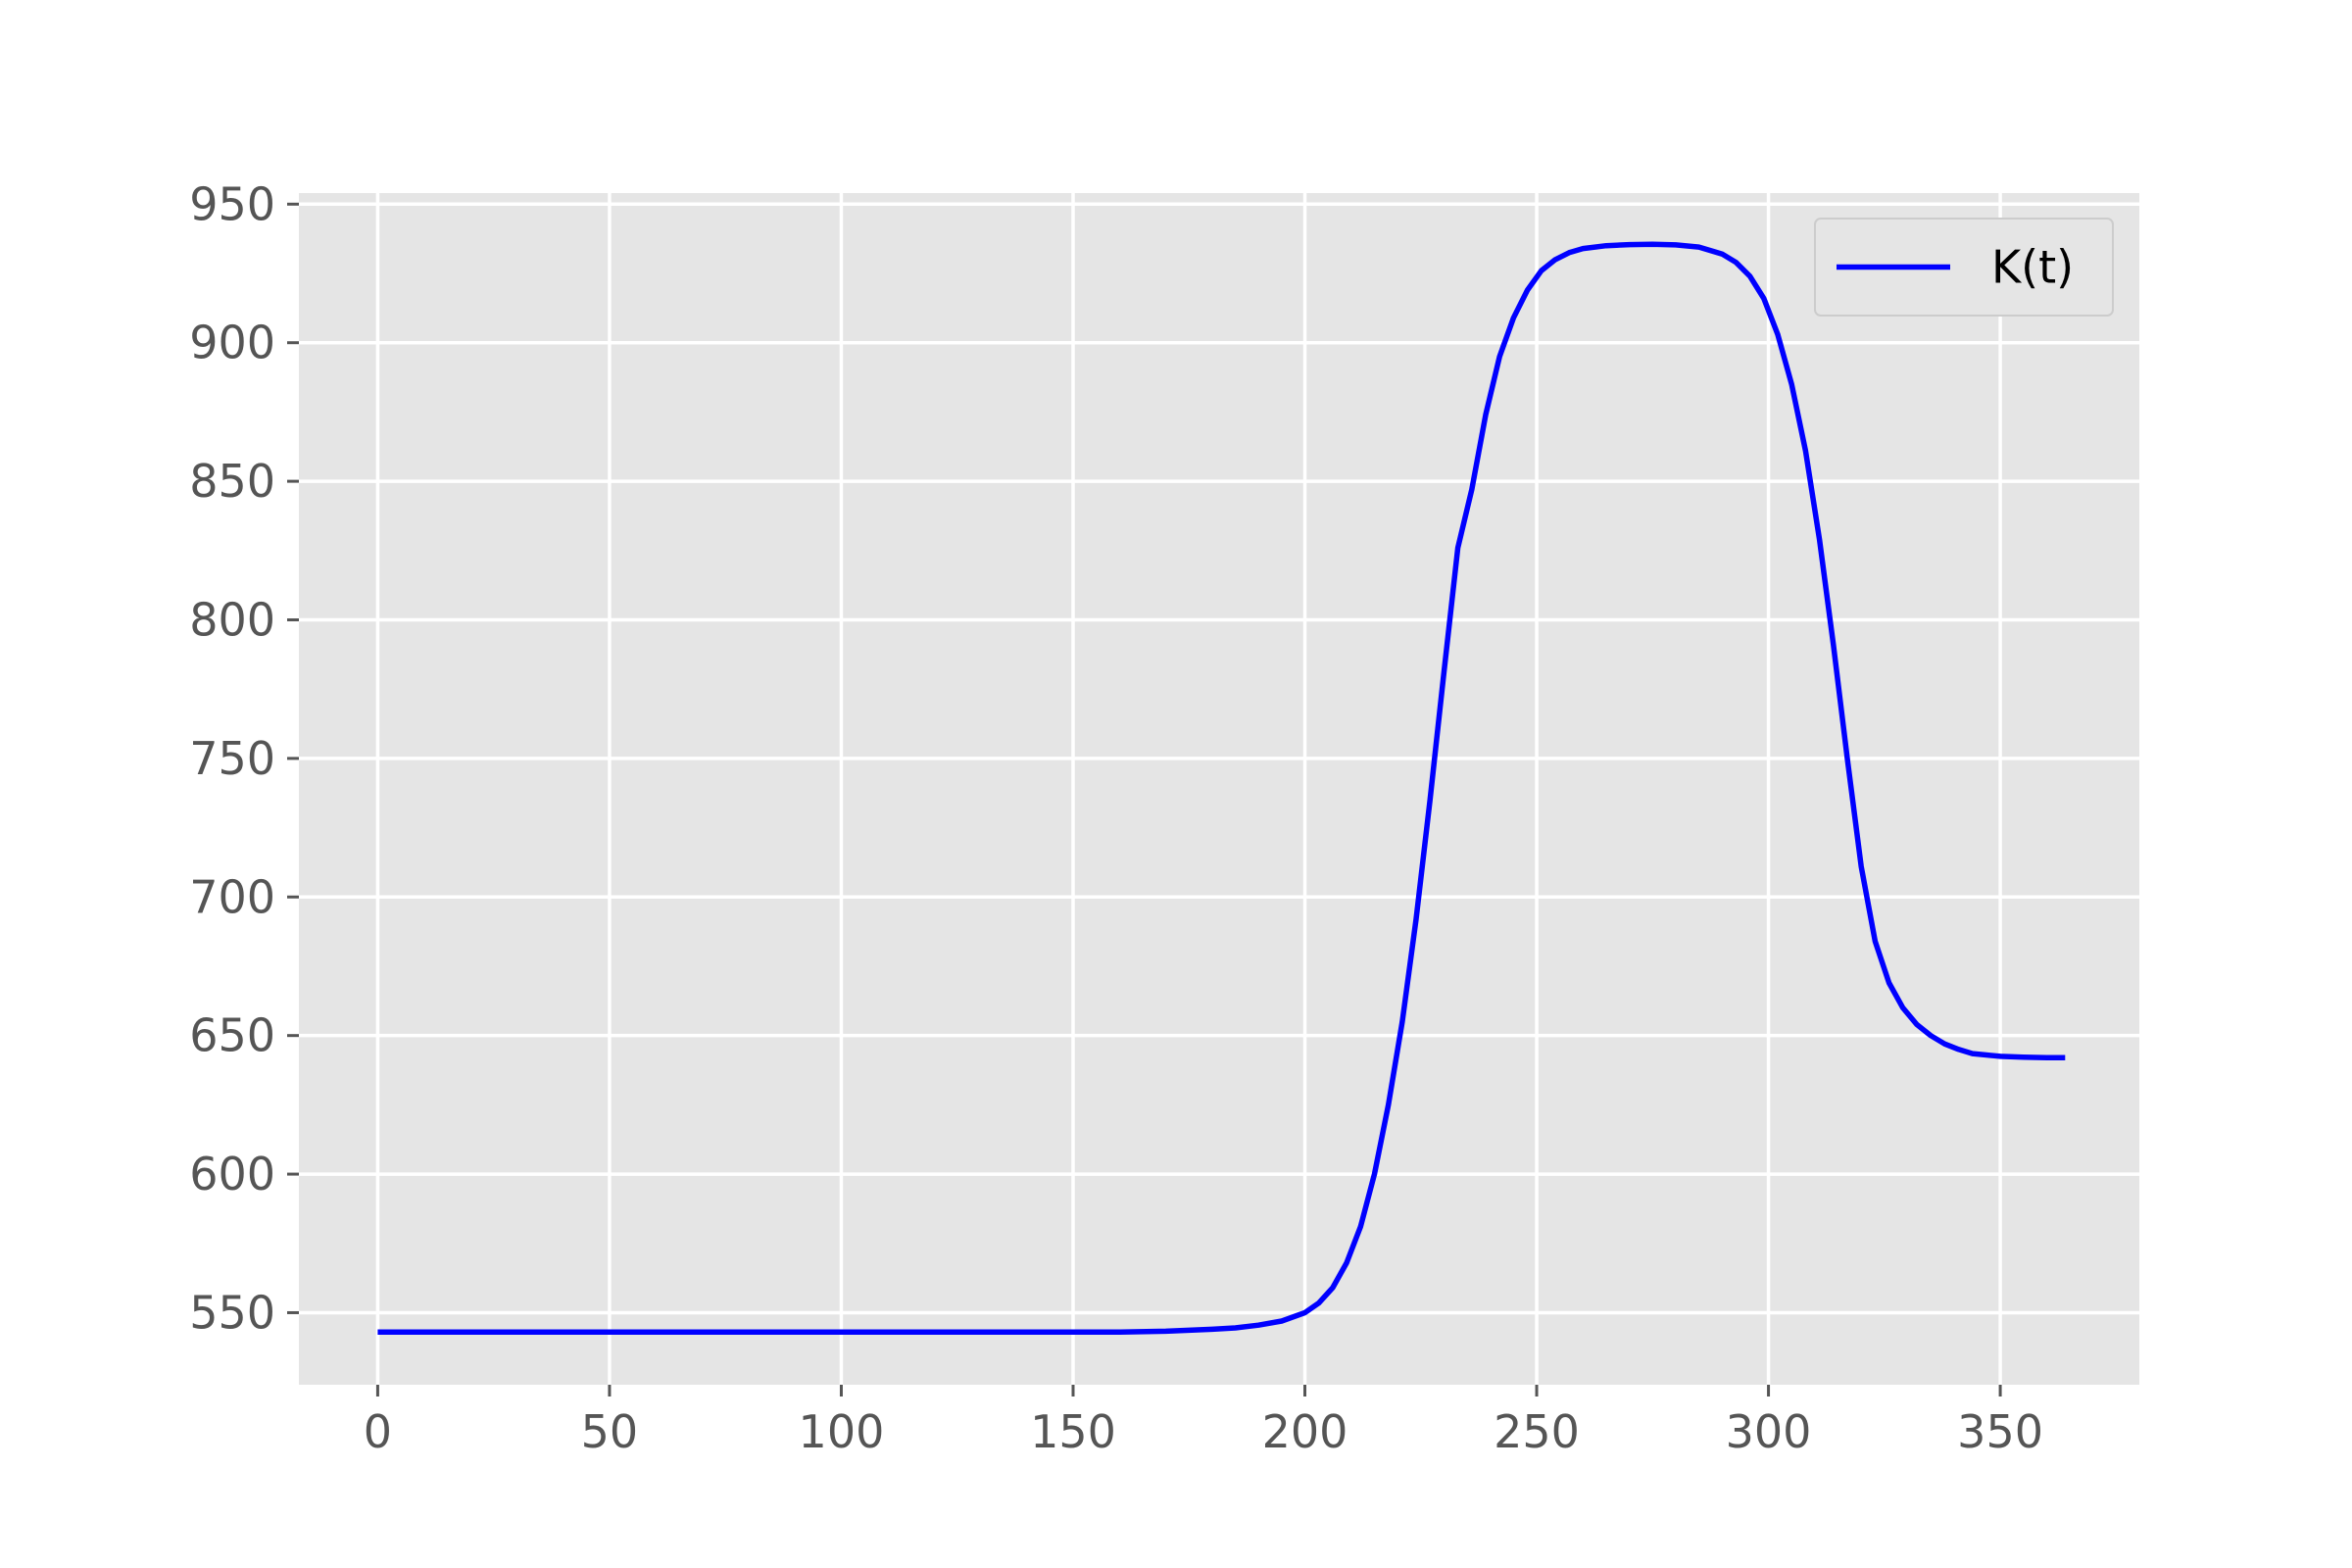  What do you see at coordinates (1073, 1431) in the screenshot?
I see `x-tick-label: 150` at bounding box center [1073, 1431].